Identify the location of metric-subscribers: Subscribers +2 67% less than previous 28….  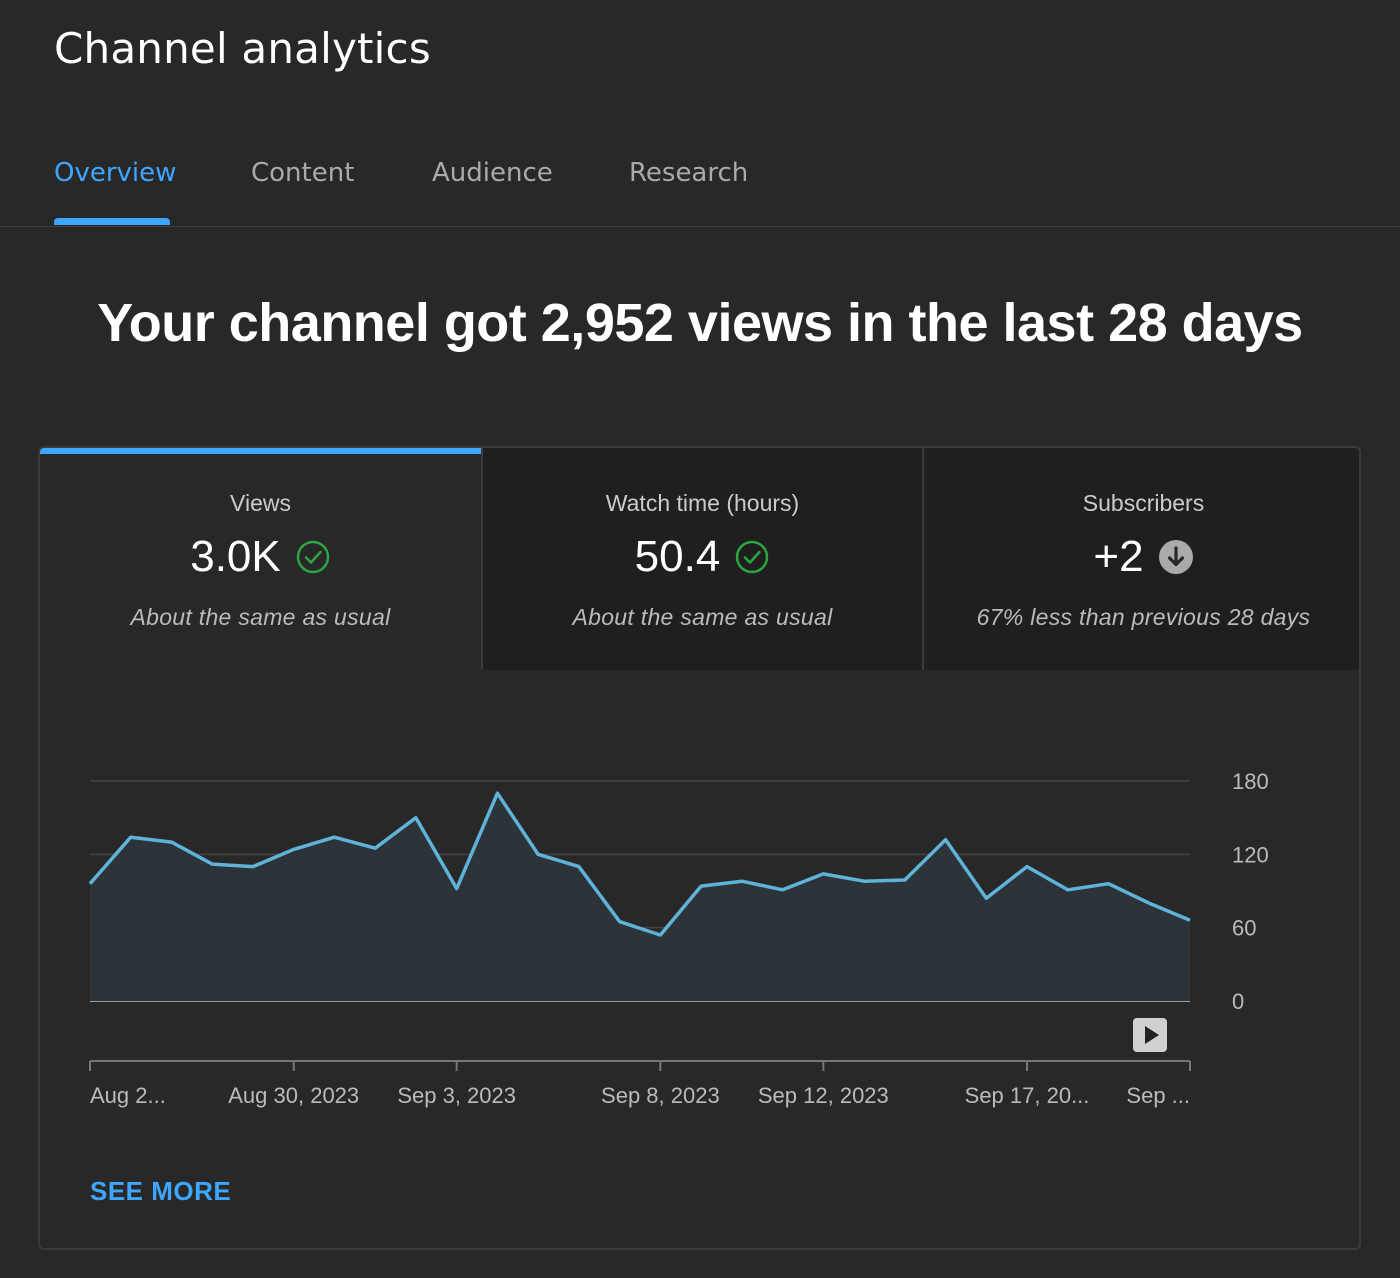
(1140, 559).